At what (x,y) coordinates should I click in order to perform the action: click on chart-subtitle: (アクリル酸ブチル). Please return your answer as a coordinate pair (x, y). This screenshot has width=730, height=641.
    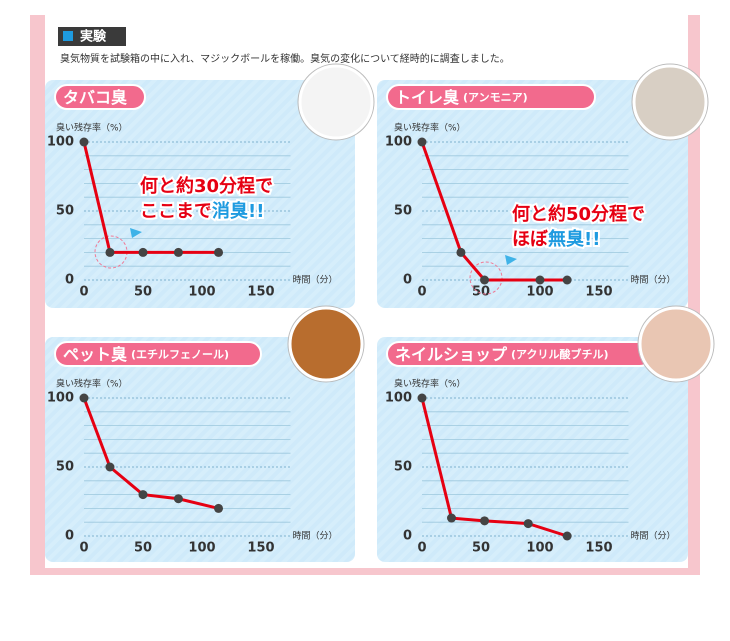
    Looking at the image, I should click on (560, 354).